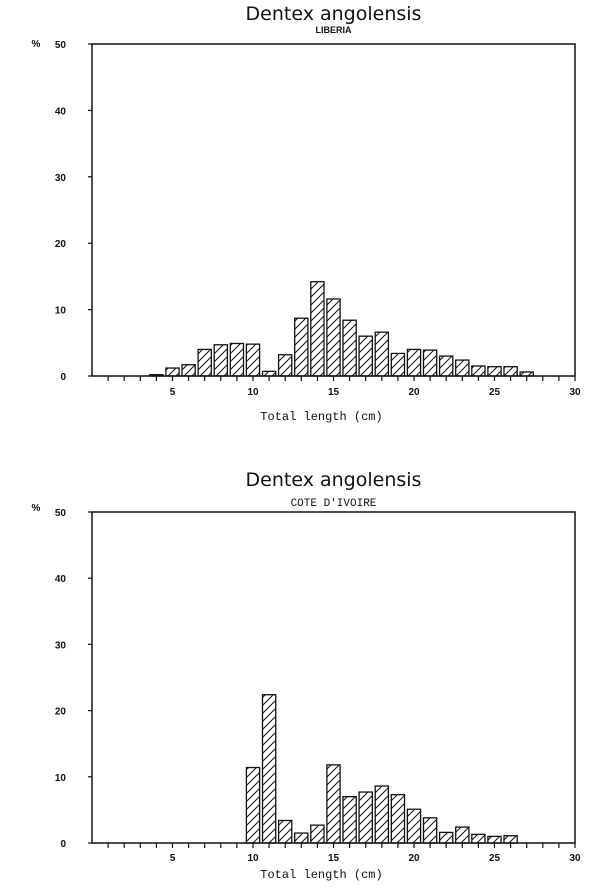 The height and width of the screenshot is (889, 600). Describe the element at coordinates (237, 359) in the screenshot. I see `bar-9cm` at that location.